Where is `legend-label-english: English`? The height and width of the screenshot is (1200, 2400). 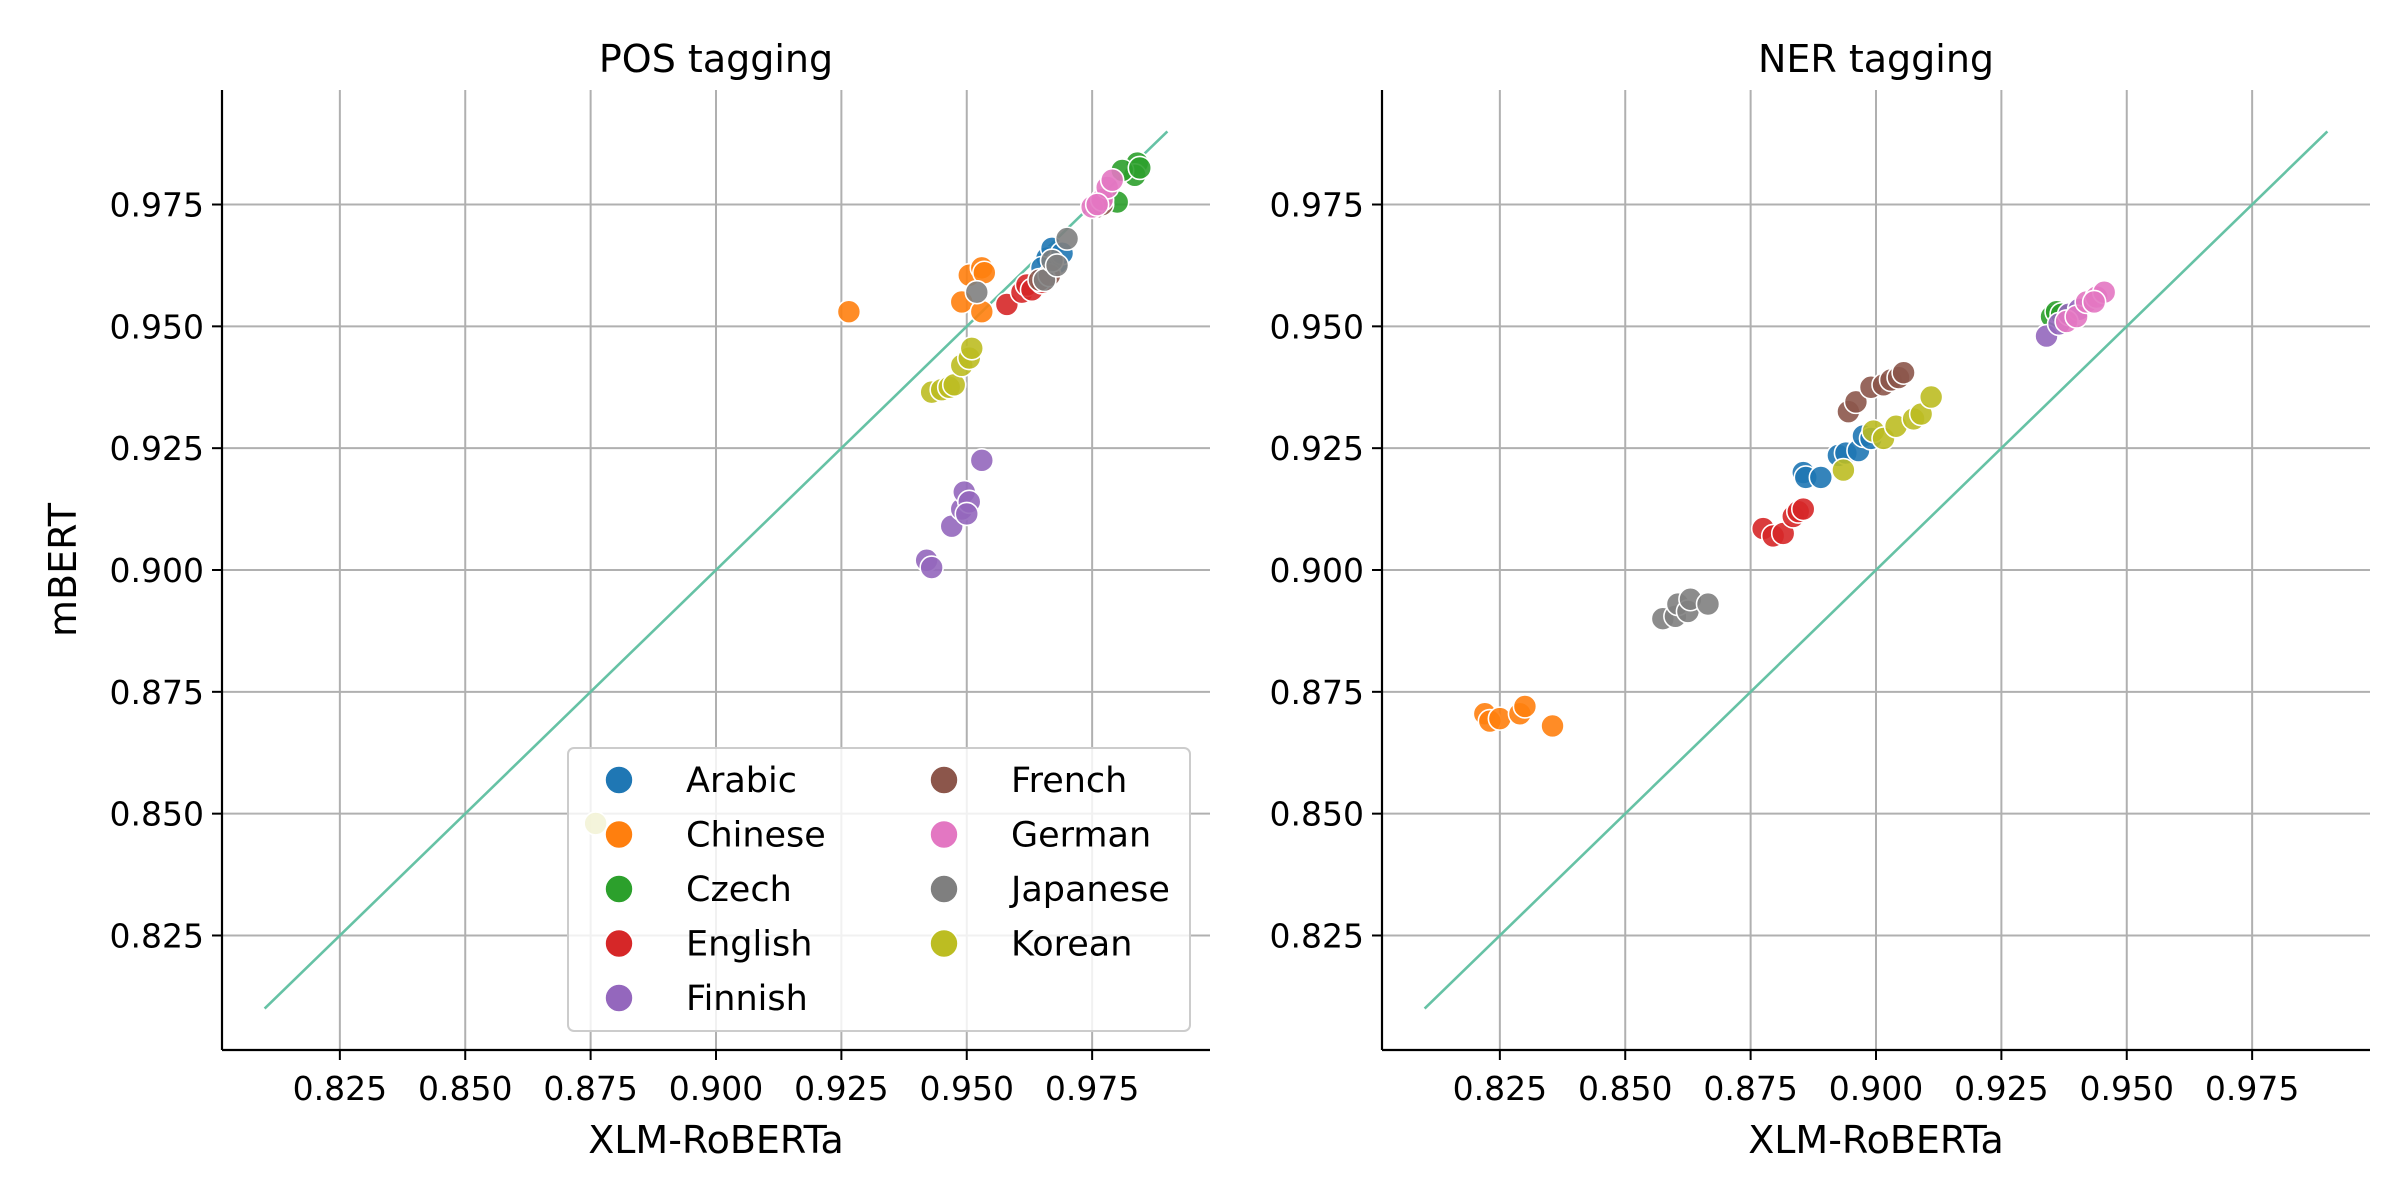
legend-label-english: English is located at coordinates (749, 945).